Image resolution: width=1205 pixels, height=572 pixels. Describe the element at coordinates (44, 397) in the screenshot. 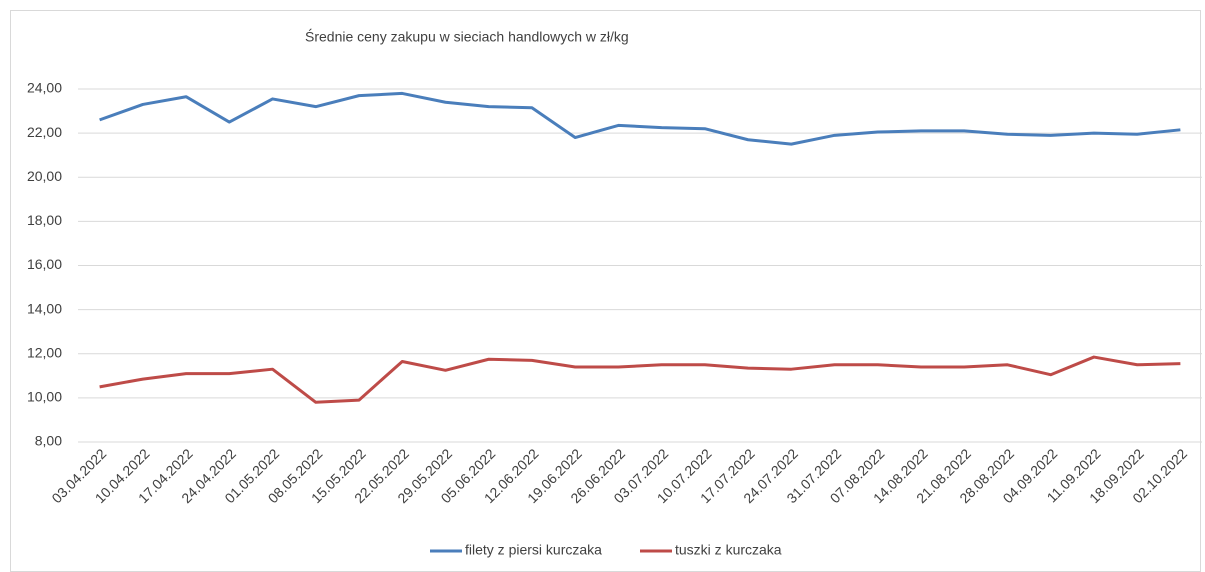

I see `y-tick-label: 10,00` at that location.